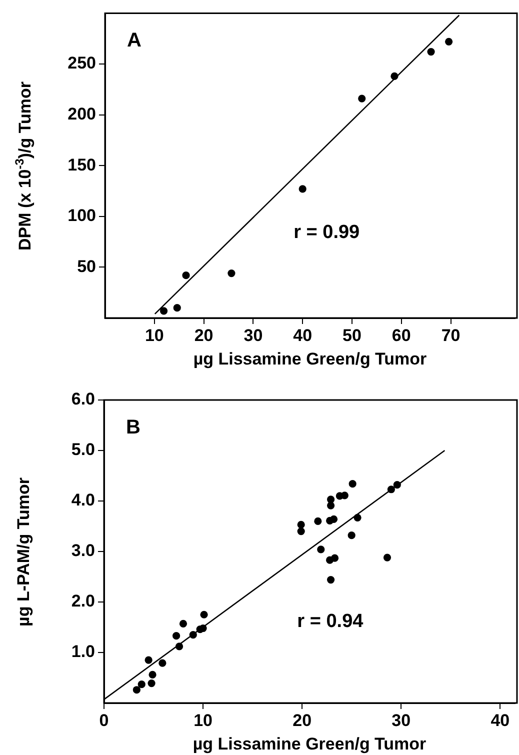 This screenshot has width=519, height=755. I want to click on y-axis-title: µg L-PAM/g Tumor, so click(24, 551).